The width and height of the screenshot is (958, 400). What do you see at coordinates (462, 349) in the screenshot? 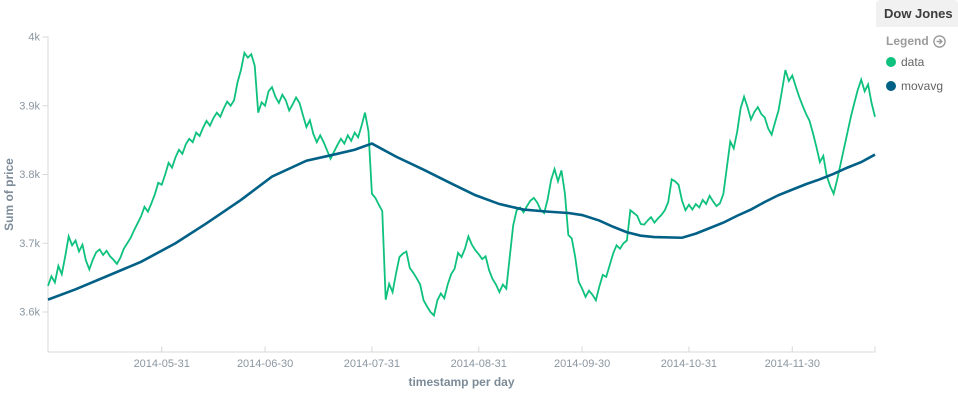
I see `x-axis-line` at bounding box center [462, 349].